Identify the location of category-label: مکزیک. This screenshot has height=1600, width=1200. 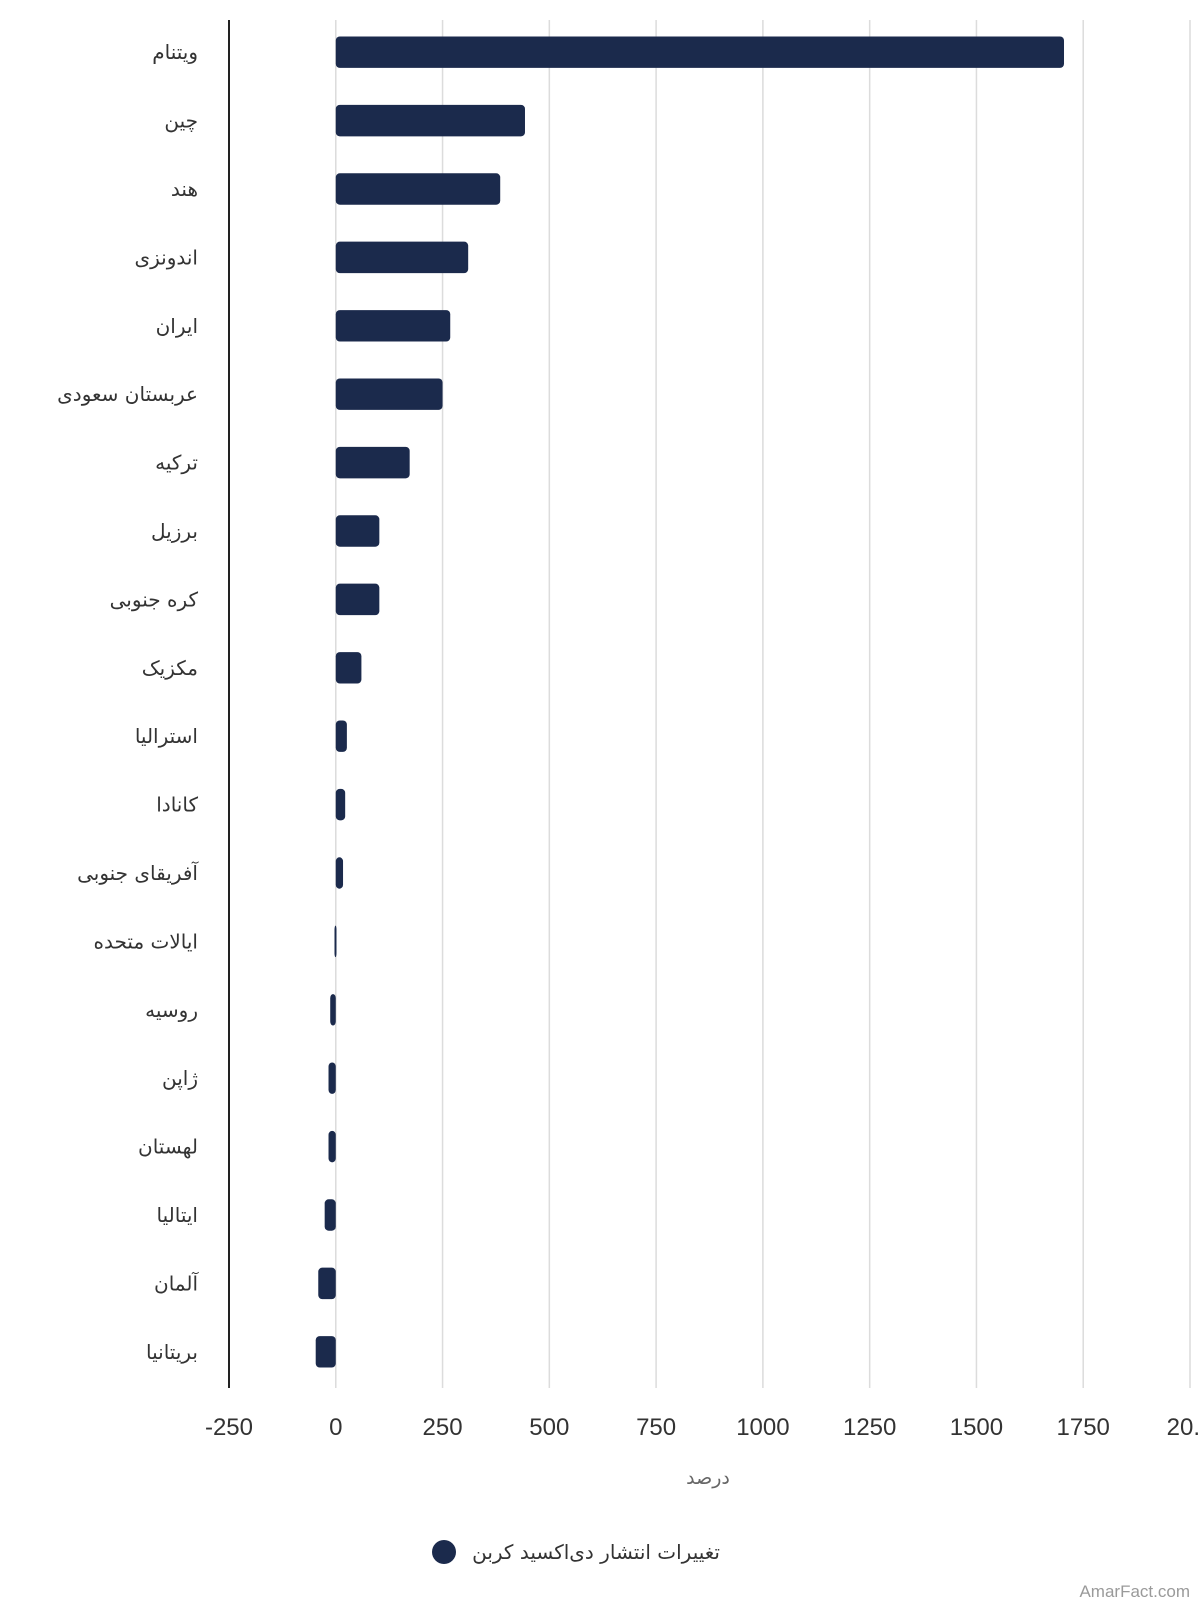
(170, 668).